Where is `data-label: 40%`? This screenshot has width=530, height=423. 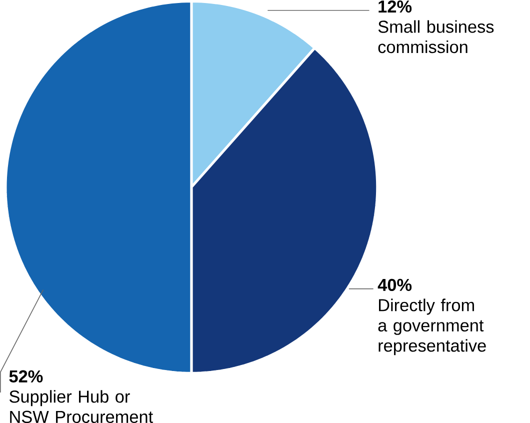 data-label: 40% is located at coordinates (395, 285).